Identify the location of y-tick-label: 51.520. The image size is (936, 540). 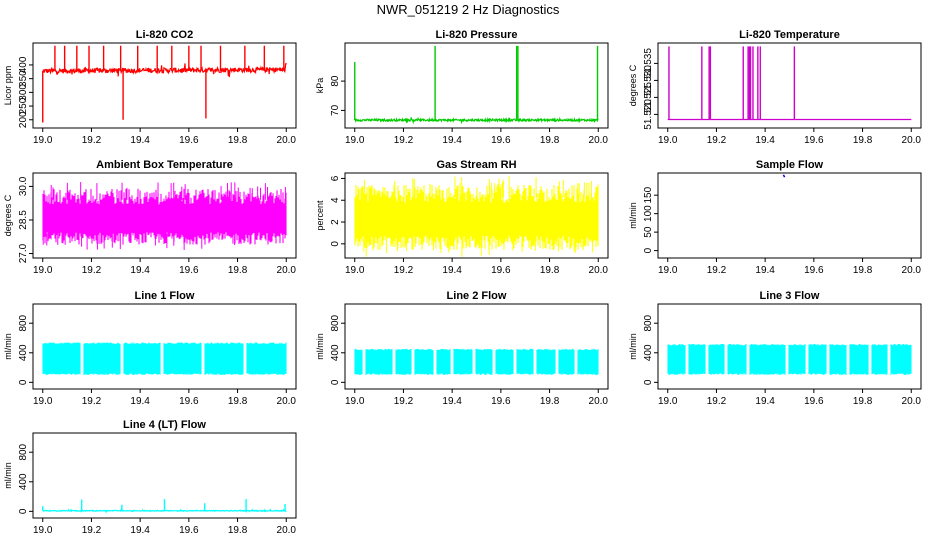
(648, 114).